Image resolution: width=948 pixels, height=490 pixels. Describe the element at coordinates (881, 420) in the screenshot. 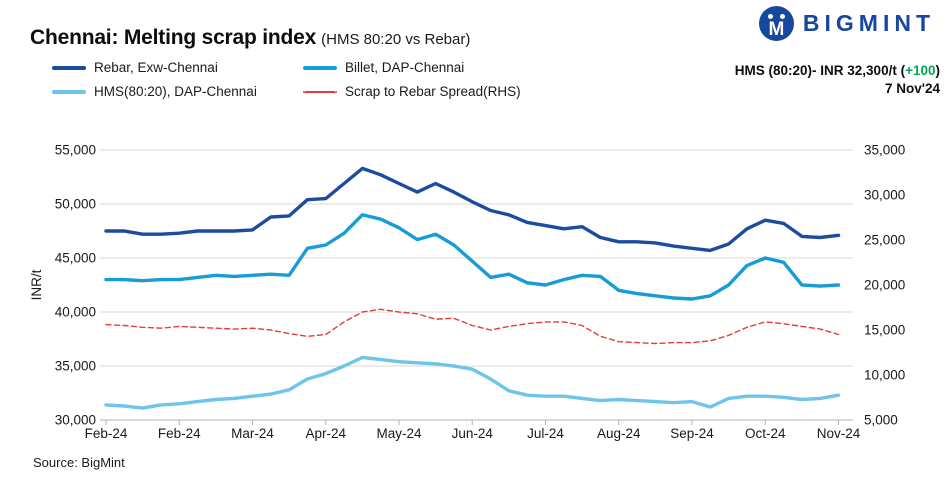

I see `svg-text: 5,000` at that location.